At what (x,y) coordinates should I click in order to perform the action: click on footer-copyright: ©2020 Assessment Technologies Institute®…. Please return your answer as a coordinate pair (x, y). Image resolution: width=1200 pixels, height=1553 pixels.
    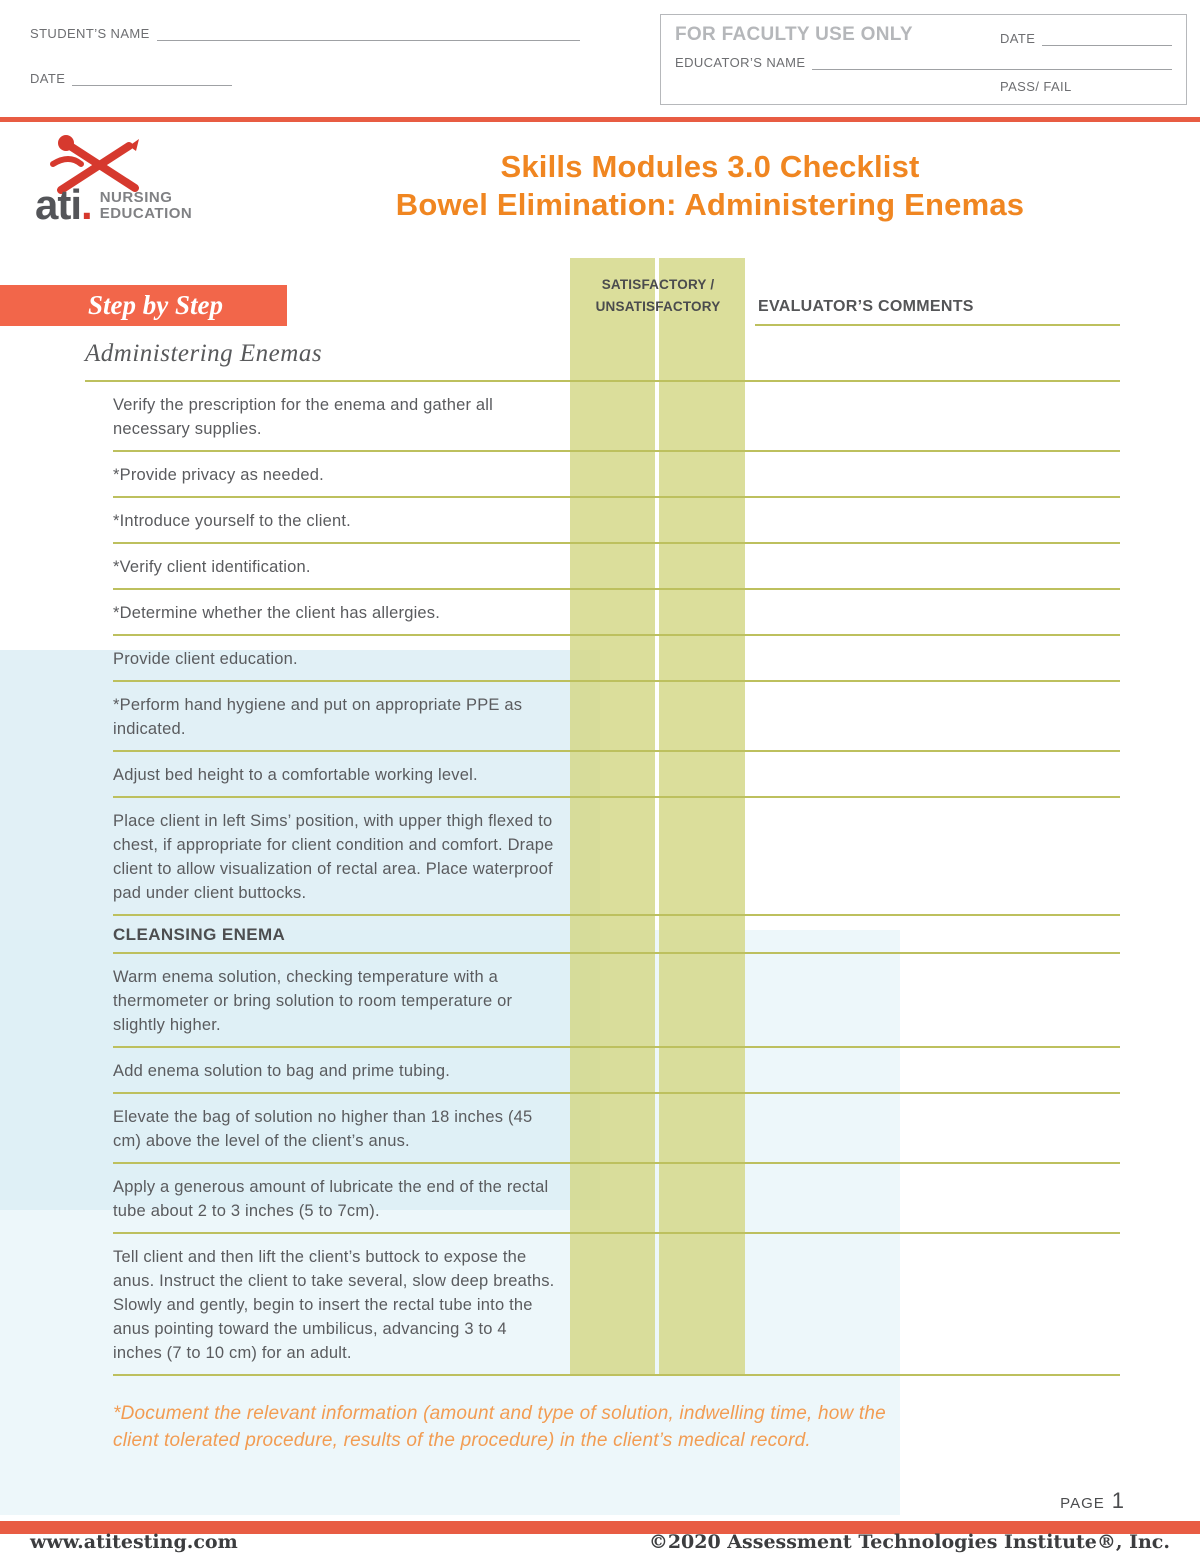
    Looking at the image, I should click on (909, 1542).